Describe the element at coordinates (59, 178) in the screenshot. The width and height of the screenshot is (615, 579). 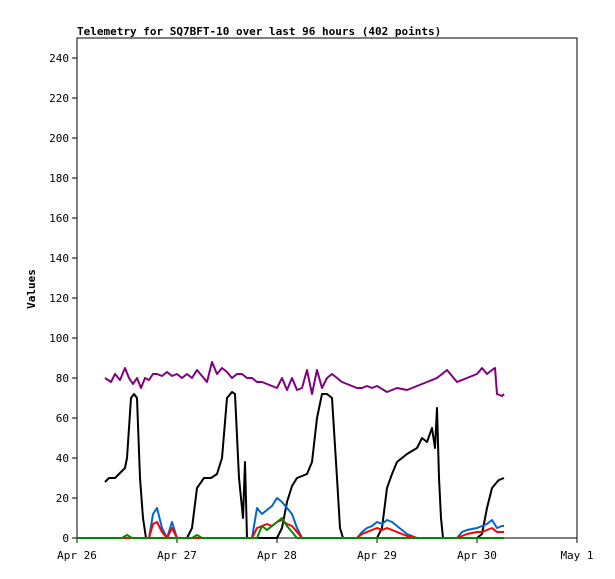
I see `y-tick-label: 180` at that location.